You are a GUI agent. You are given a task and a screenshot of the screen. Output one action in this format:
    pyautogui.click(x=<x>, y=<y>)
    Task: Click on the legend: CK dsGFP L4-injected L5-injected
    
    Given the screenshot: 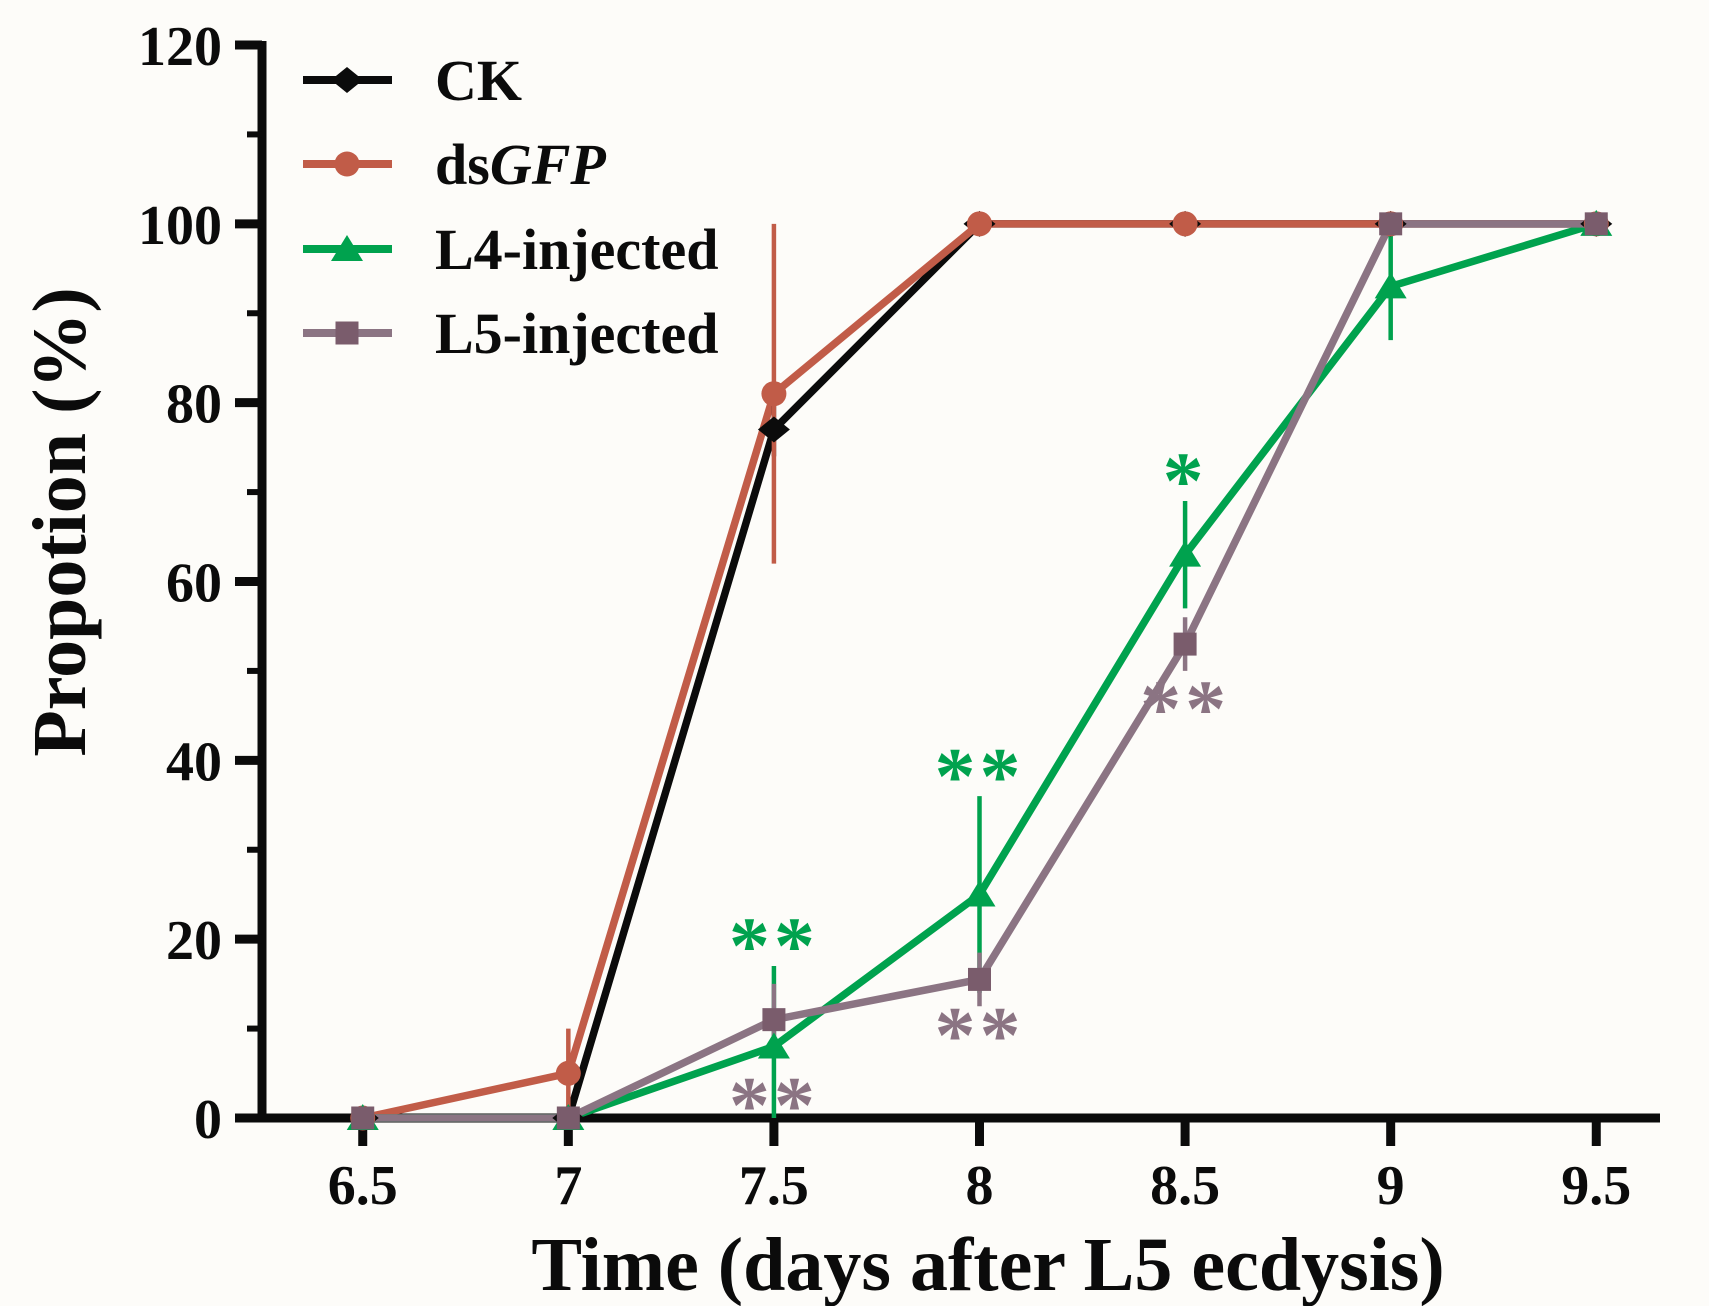 What is the action you would take?
    pyautogui.click(x=511, y=207)
    